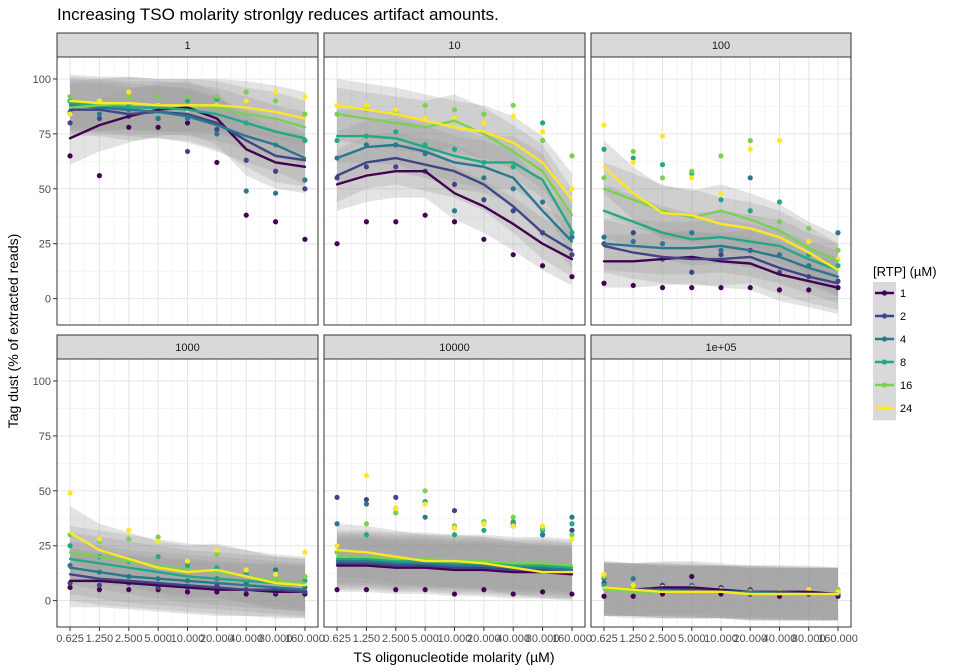  I want to click on panel-border, so click(187, 191).